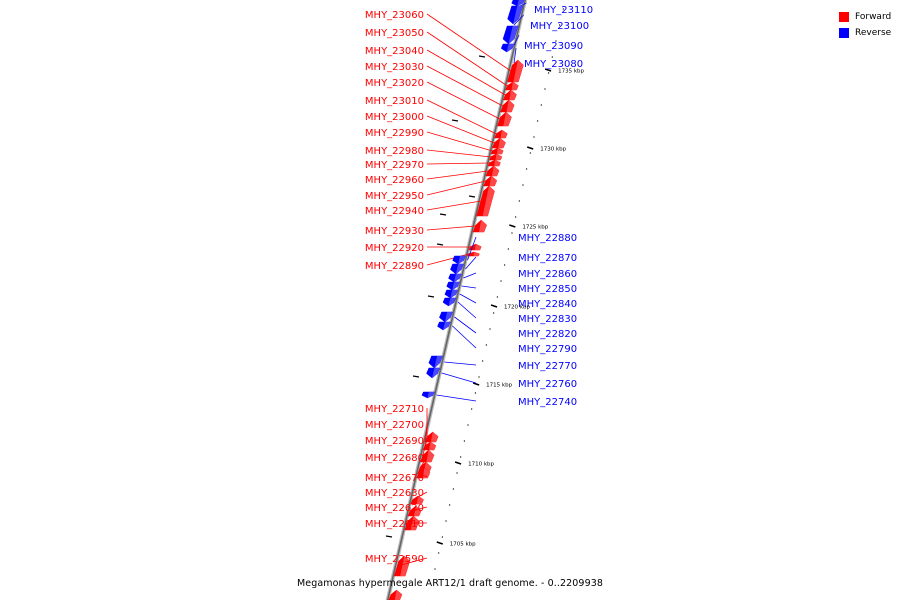 Image resolution: width=900 pixels, height=600 pixels. Describe the element at coordinates (865, 33) in the screenshot. I see `legend-item-reverse: Reverse` at that location.